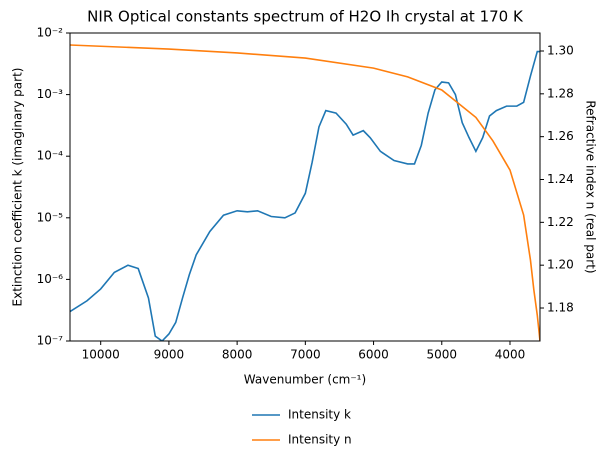 Image resolution: width=608 pixels, height=468 pixels. I want to click on x-axis-label: Wavenumber (cm⁻¹), so click(305, 380).